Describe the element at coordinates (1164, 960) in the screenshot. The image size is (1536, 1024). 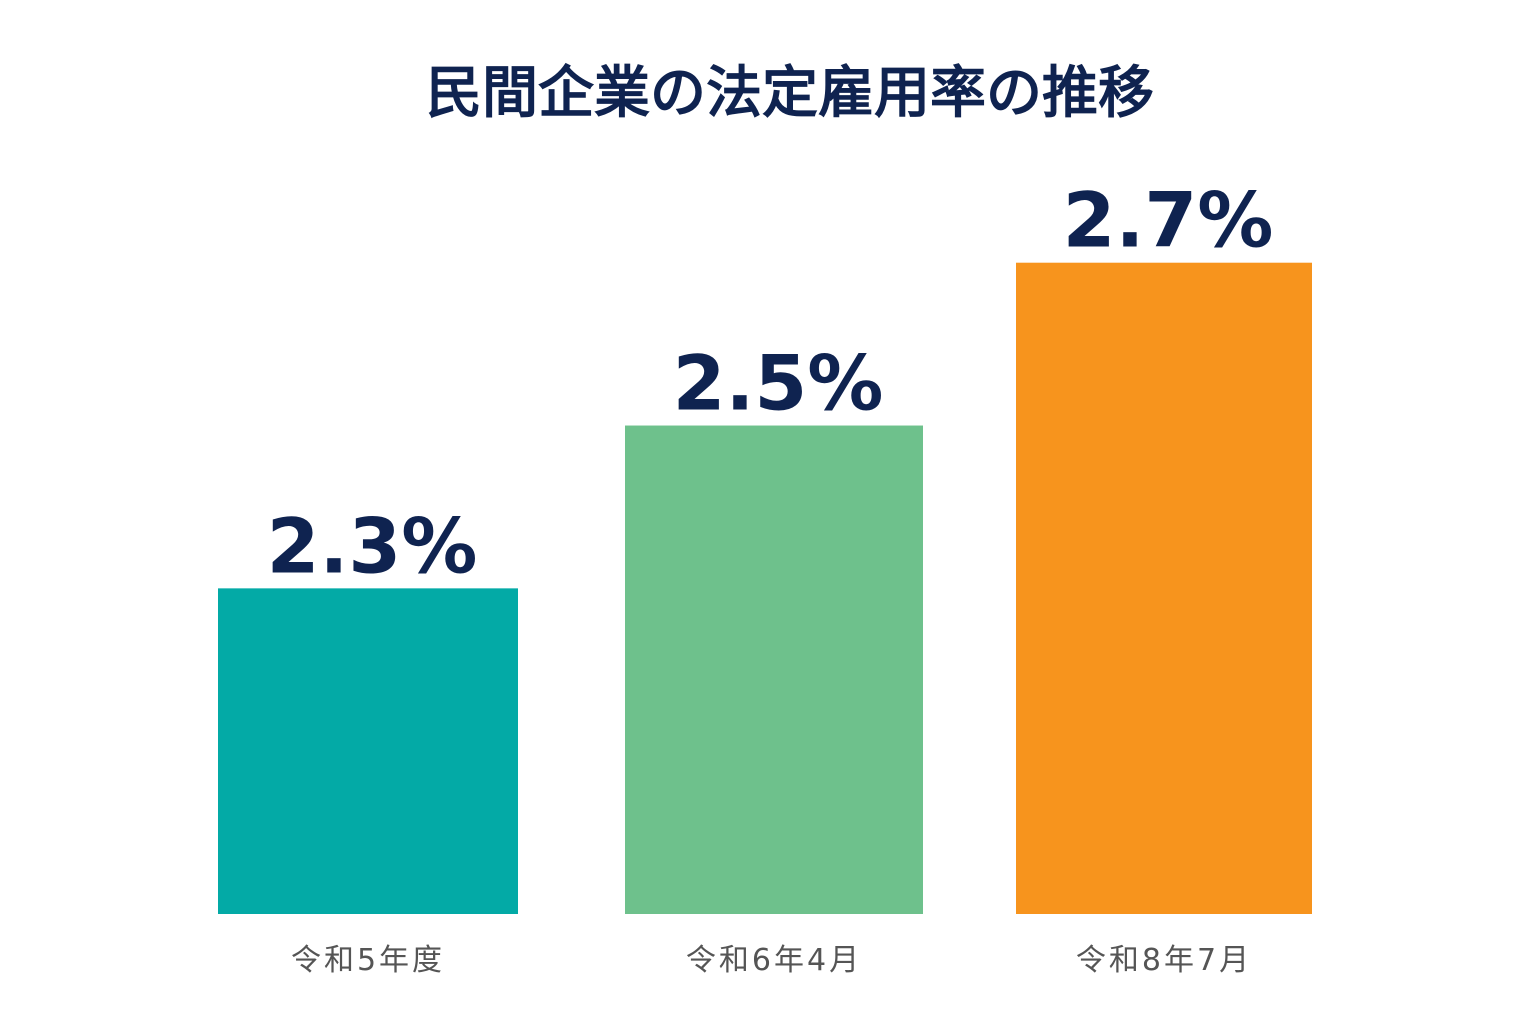
I see `x-tick-label: 令和8年7月` at that location.